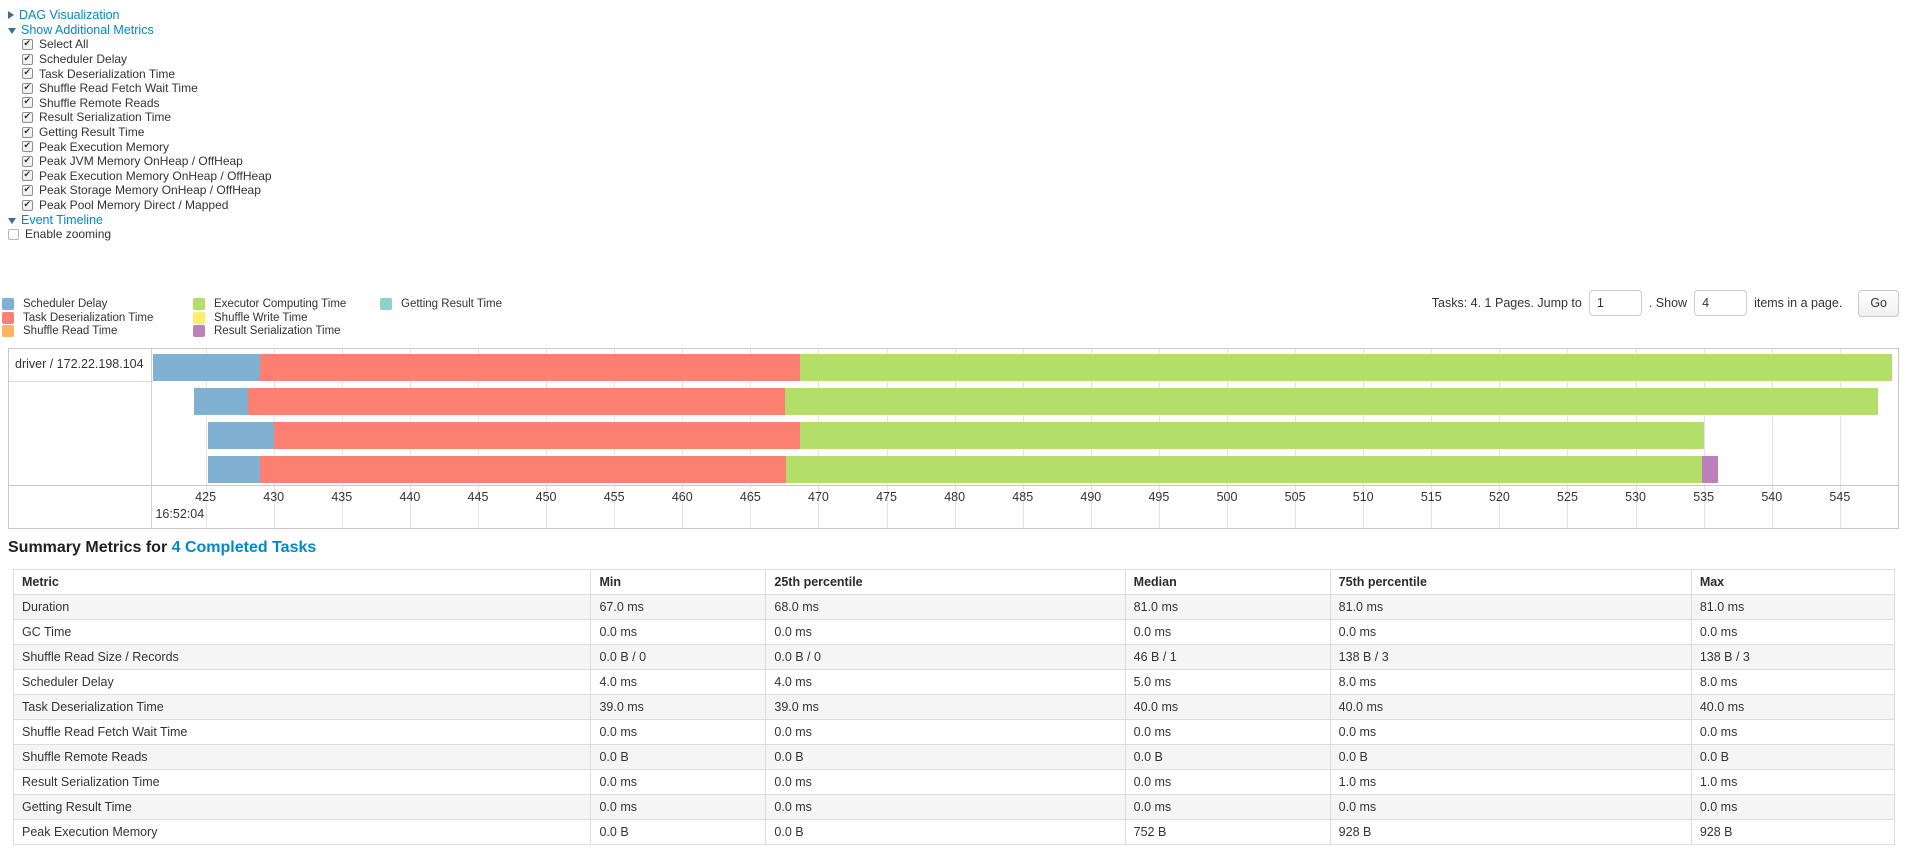  I want to click on metric-value-cell: 46 B / 1, so click(1227, 656).